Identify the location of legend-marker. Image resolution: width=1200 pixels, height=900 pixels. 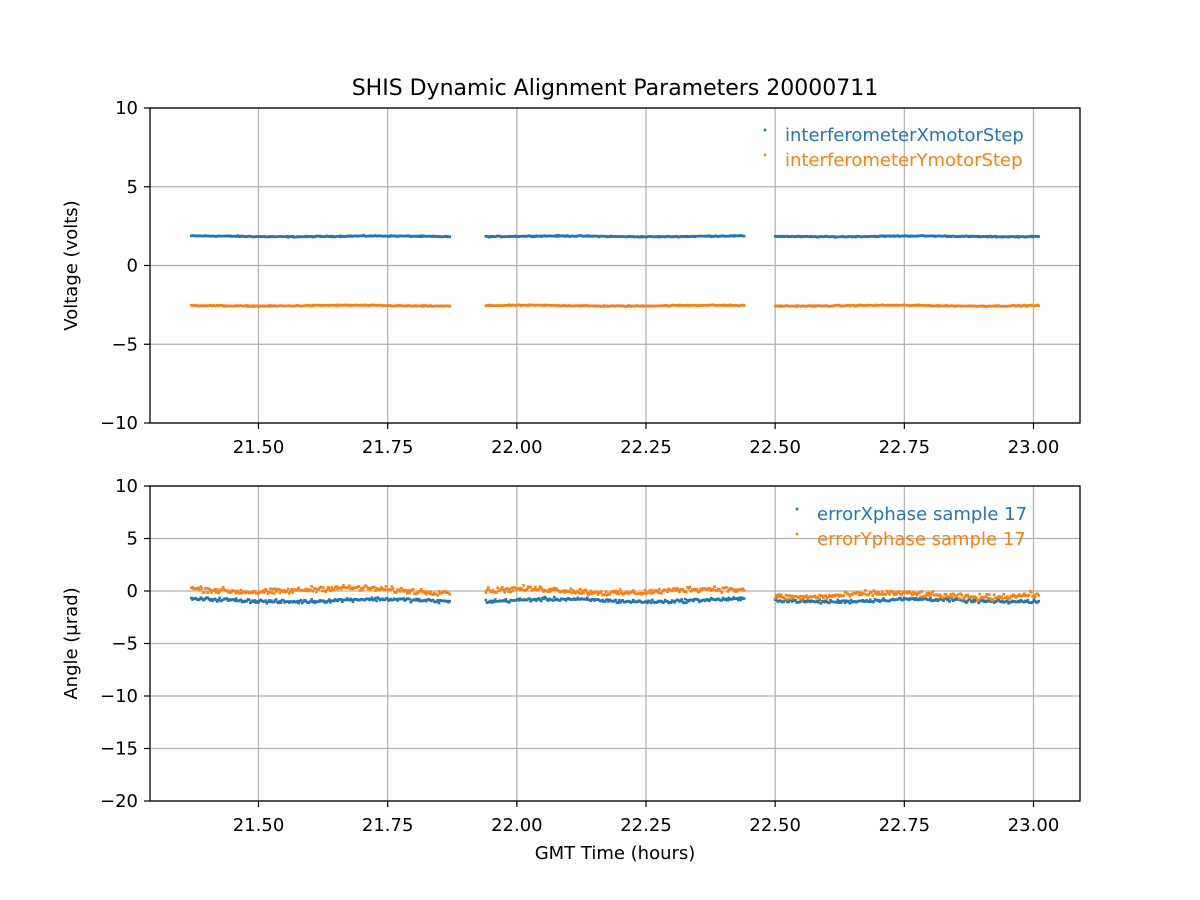
(797, 534).